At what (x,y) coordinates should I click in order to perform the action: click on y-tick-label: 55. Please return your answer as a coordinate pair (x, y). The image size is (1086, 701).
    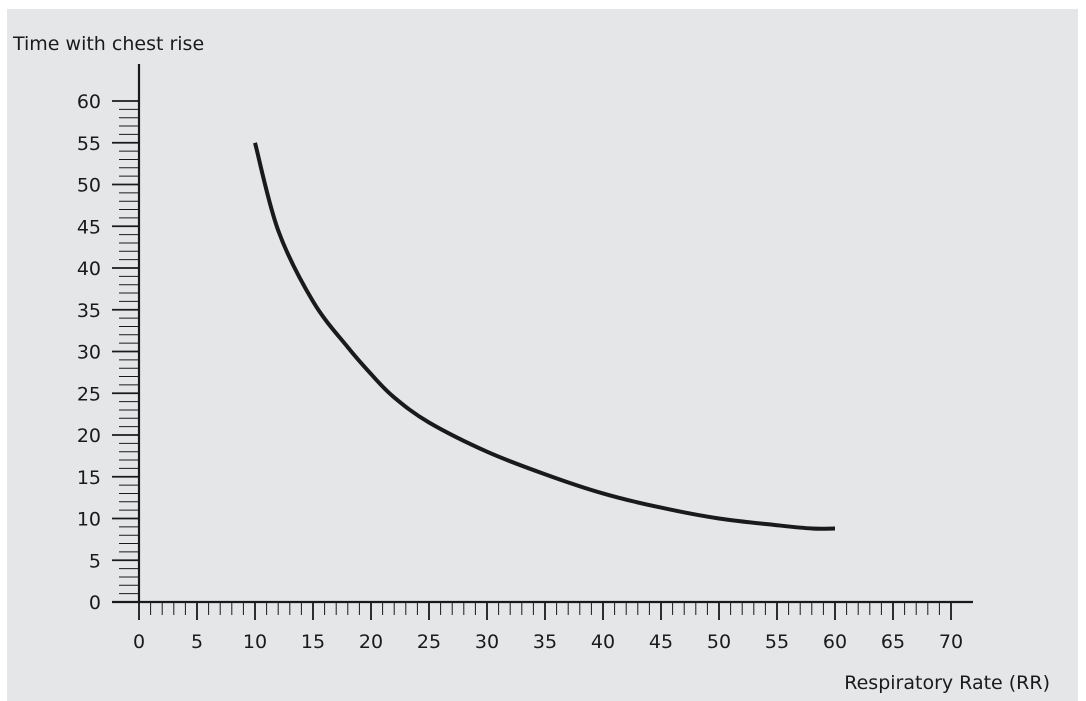
    Looking at the image, I should click on (89, 144).